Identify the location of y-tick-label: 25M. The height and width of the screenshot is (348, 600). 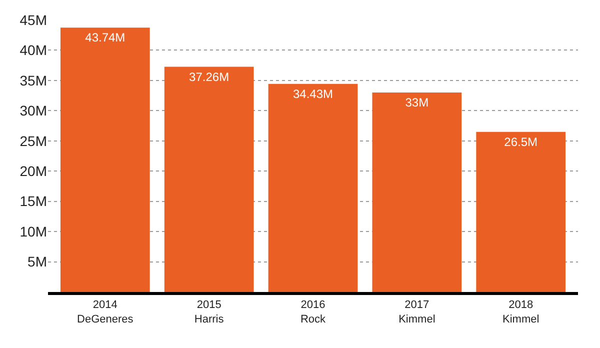
(33, 140).